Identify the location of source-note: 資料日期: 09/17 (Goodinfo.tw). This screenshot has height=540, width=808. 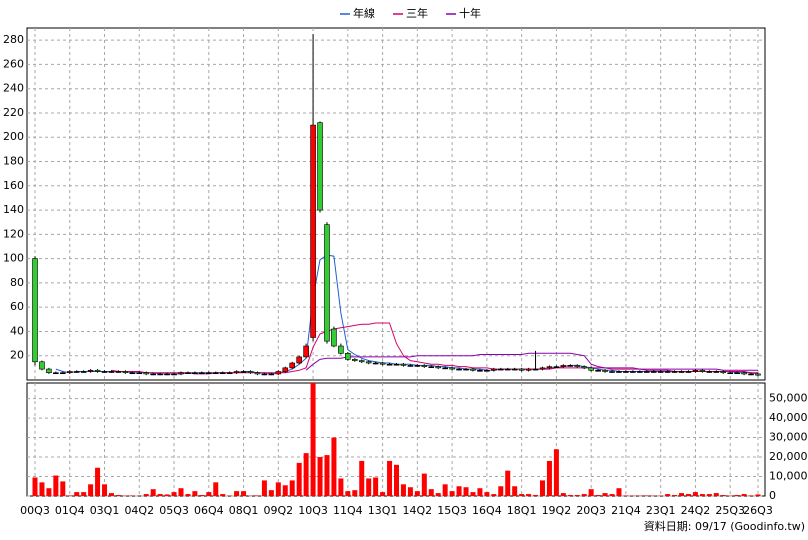
(724, 526).